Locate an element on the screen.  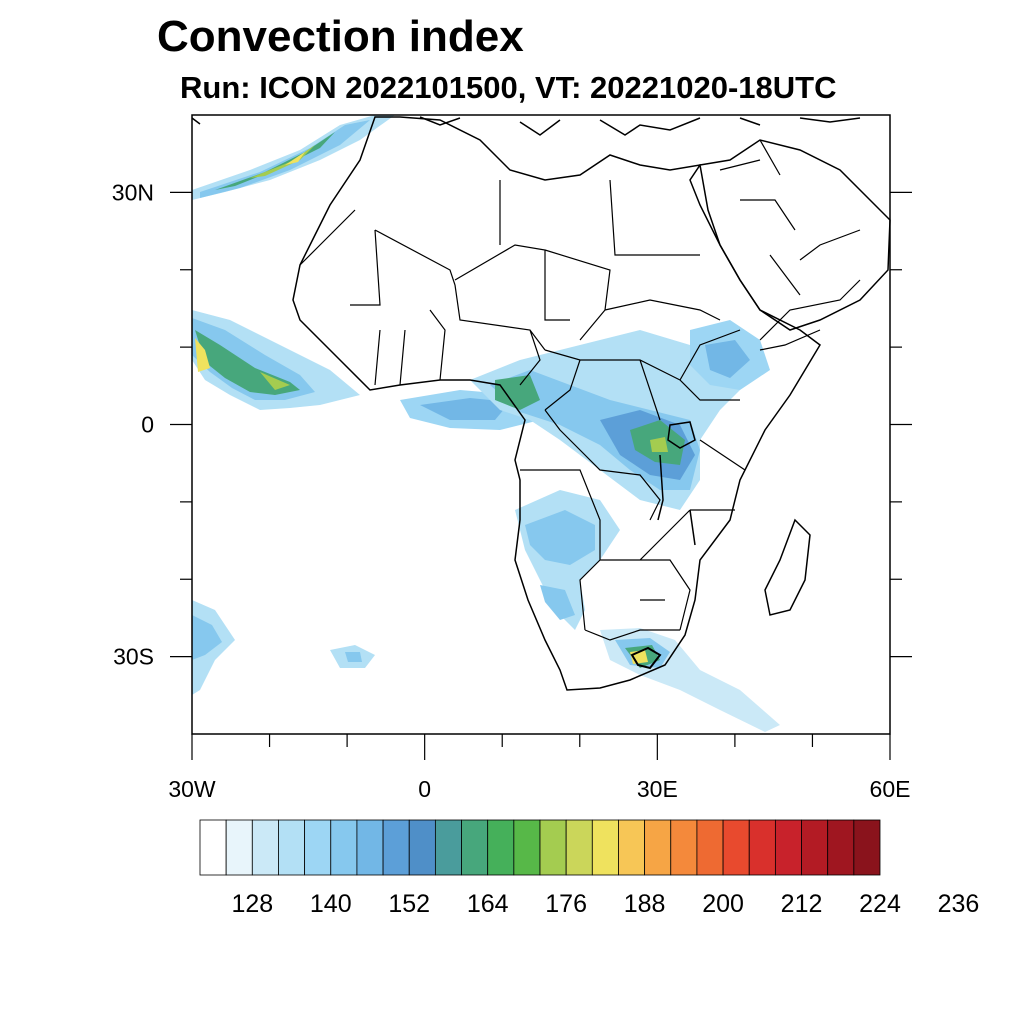
colorbar-tick-label: 152 is located at coordinates (409, 904).